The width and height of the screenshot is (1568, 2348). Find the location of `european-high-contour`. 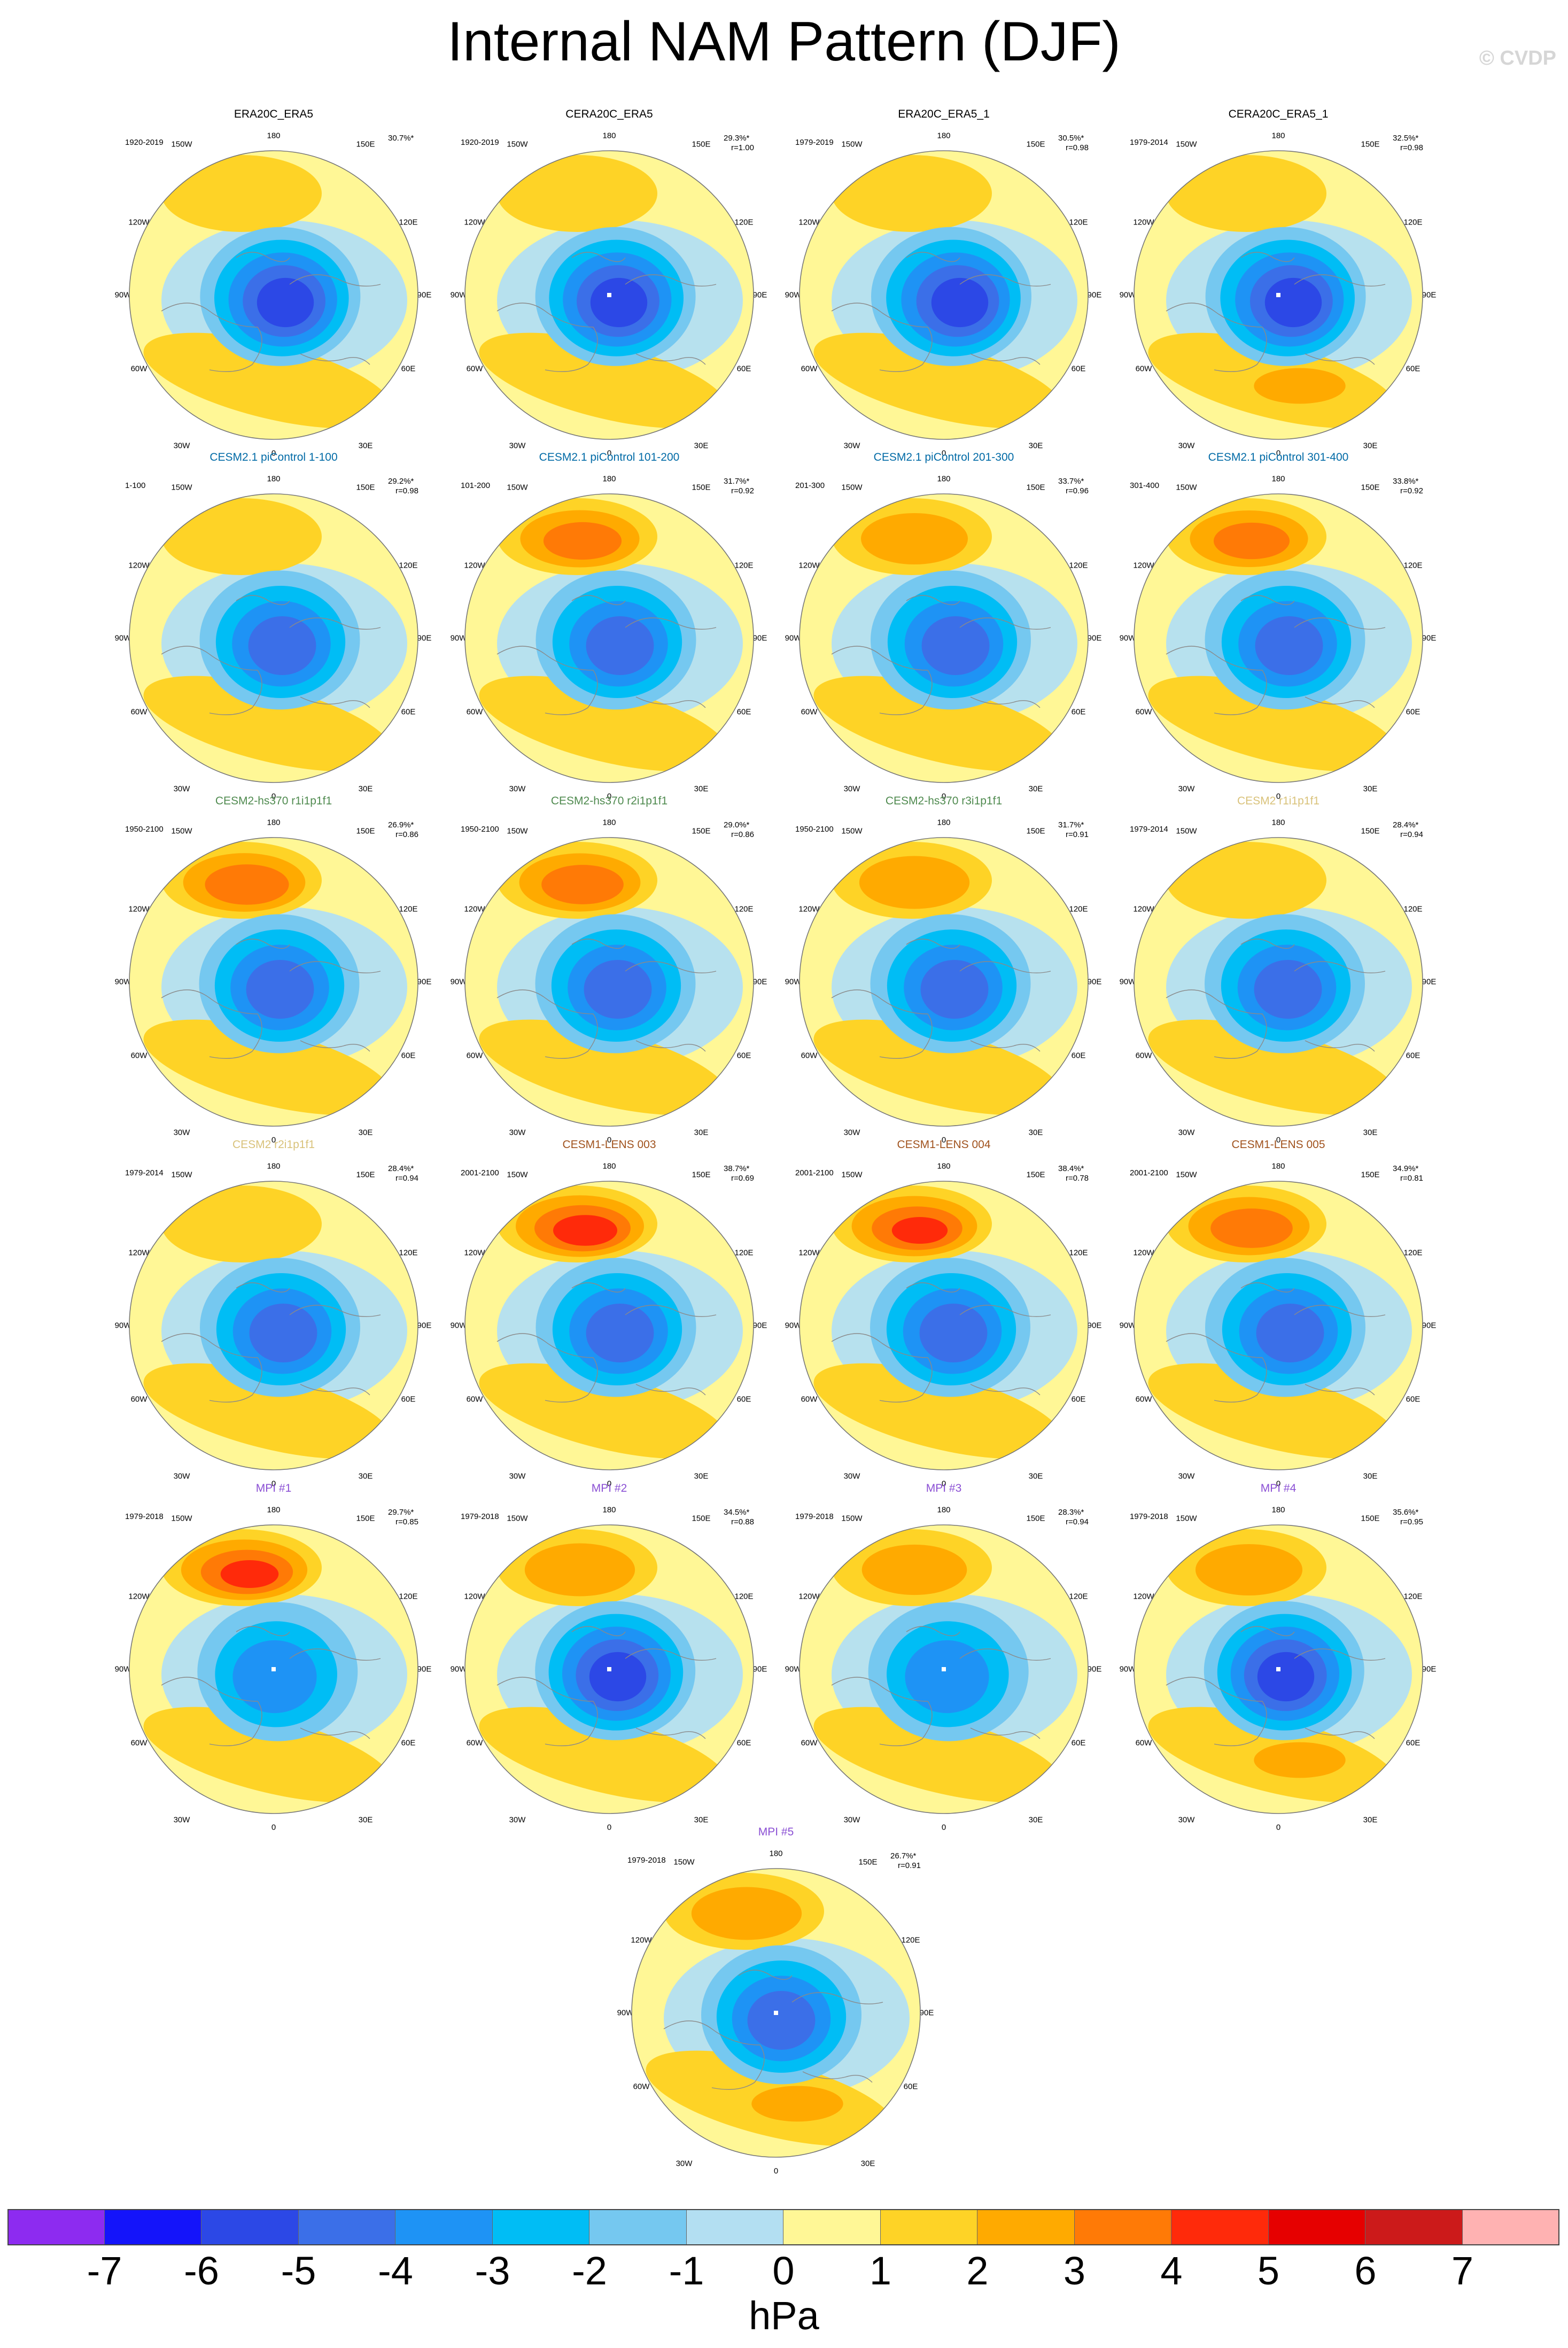

european-high-contour is located at coordinates (1300, 386).